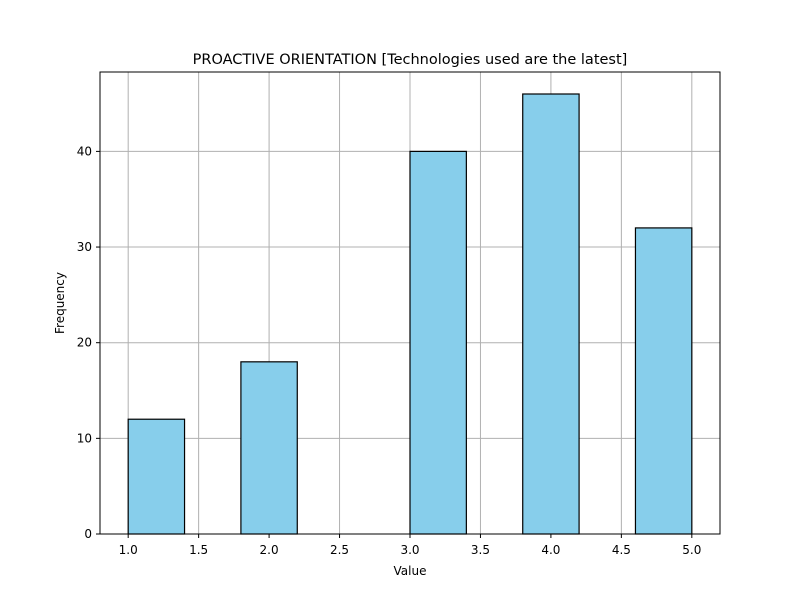 Image resolution: width=800 pixels, height=604 pixels. Describe the element at coordinates (88, 534) in the screenshot. I see `y-tick-label: 0` at that location.